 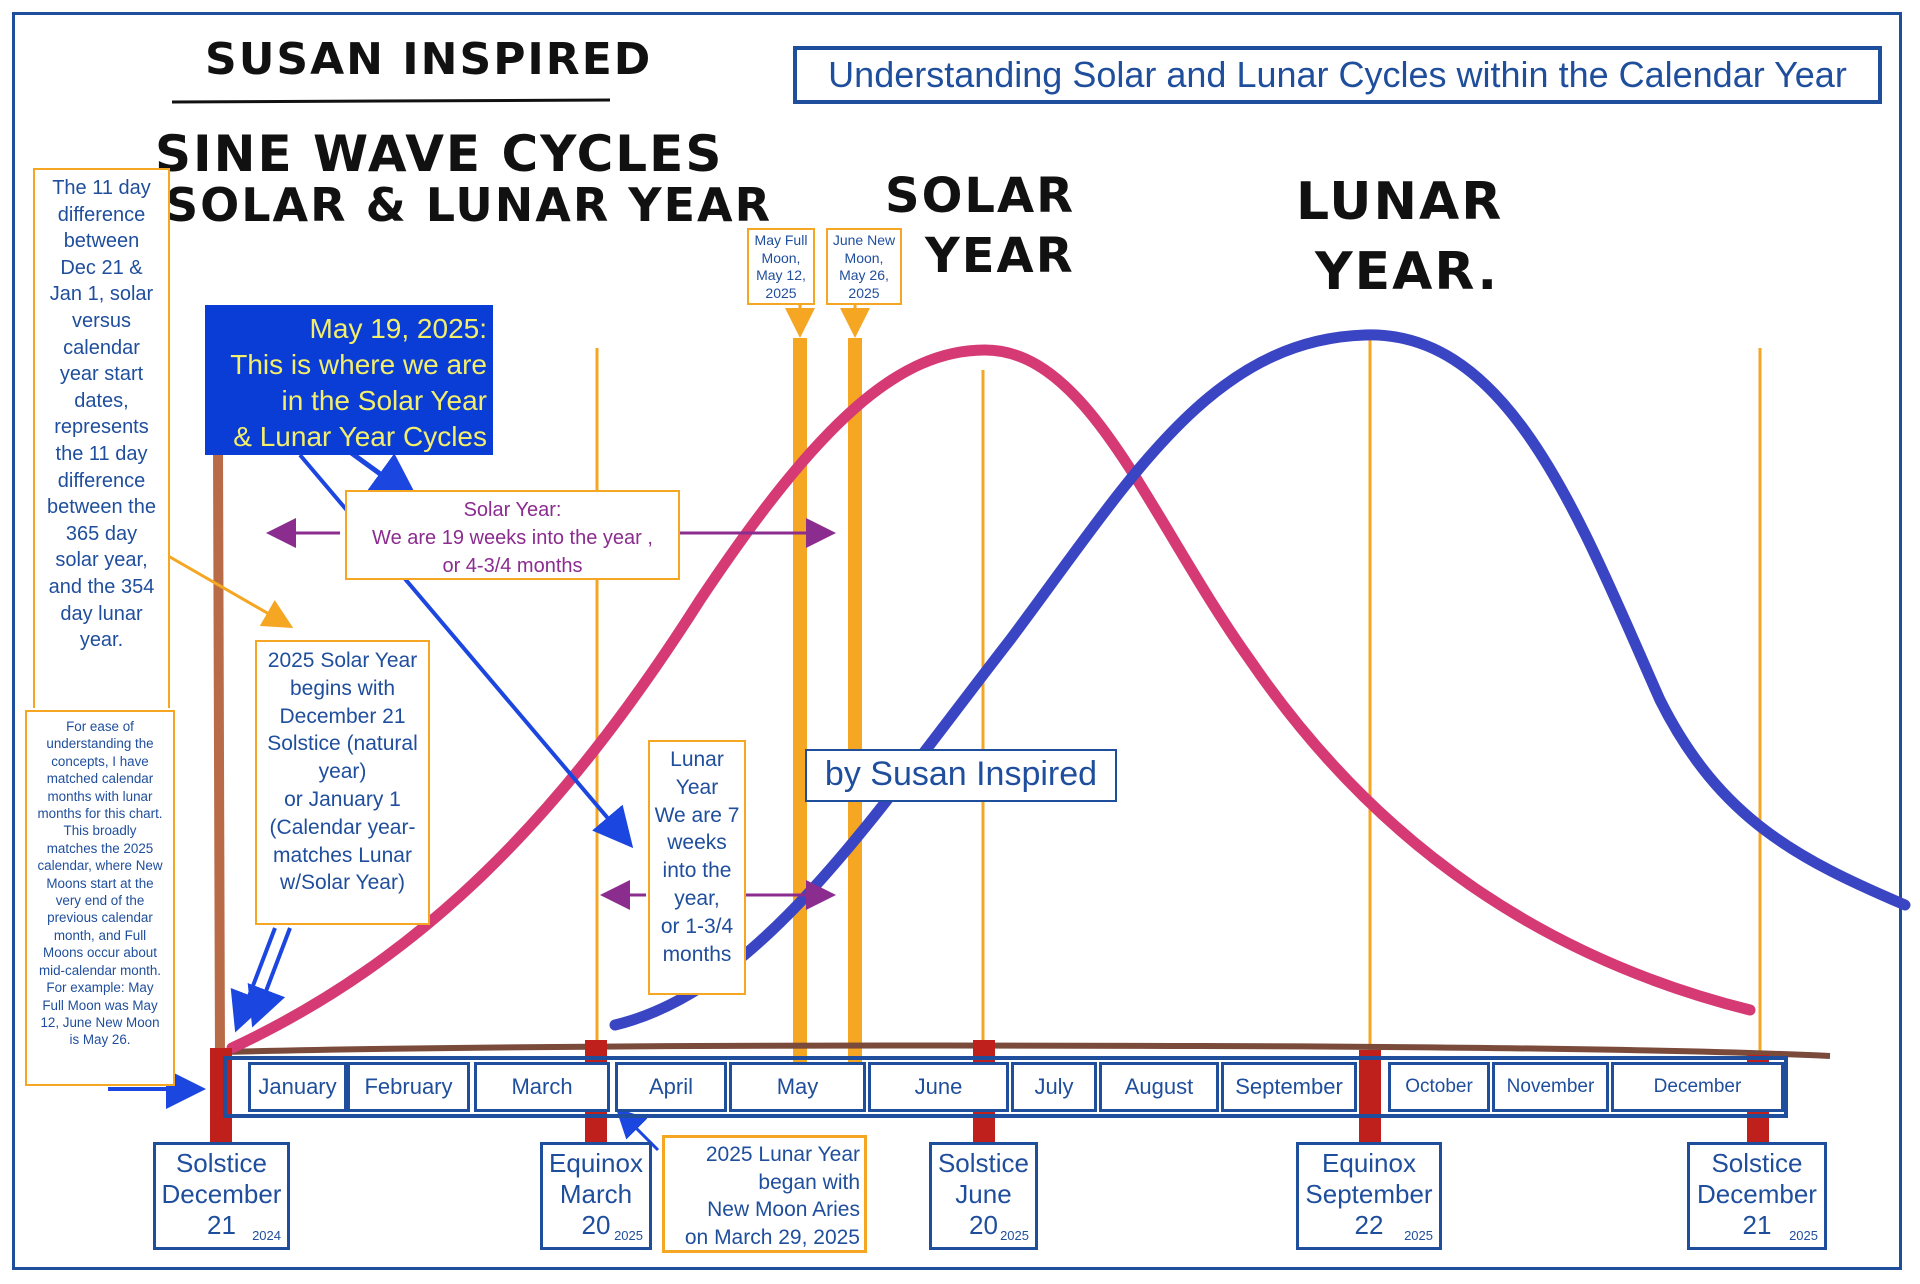 What do you see at coordinates (800, 700) in the screenshot?
I see `may-full-moon-line` at bounding box center [800, 700].